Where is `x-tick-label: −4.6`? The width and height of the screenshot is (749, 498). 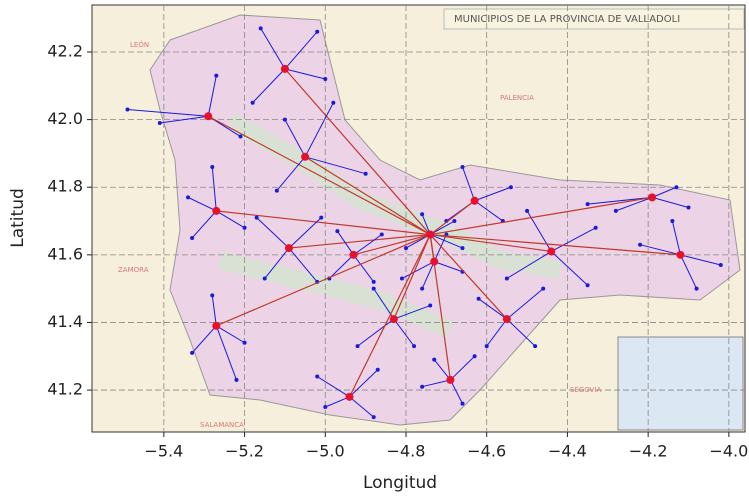
x-tick-label: −4.6 is located at coordinates (486, 451).